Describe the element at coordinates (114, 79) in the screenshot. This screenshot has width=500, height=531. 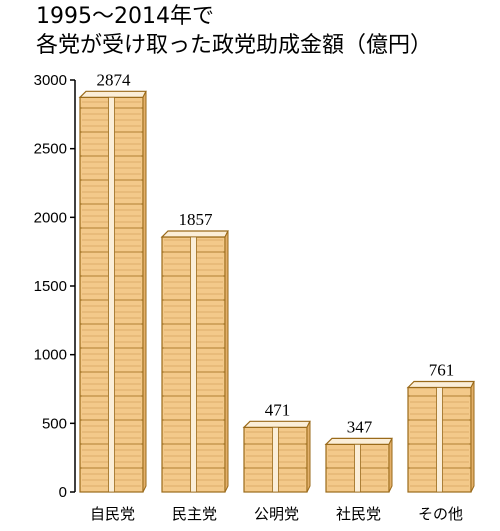
I see `bar-value-label: 2874` at that location.